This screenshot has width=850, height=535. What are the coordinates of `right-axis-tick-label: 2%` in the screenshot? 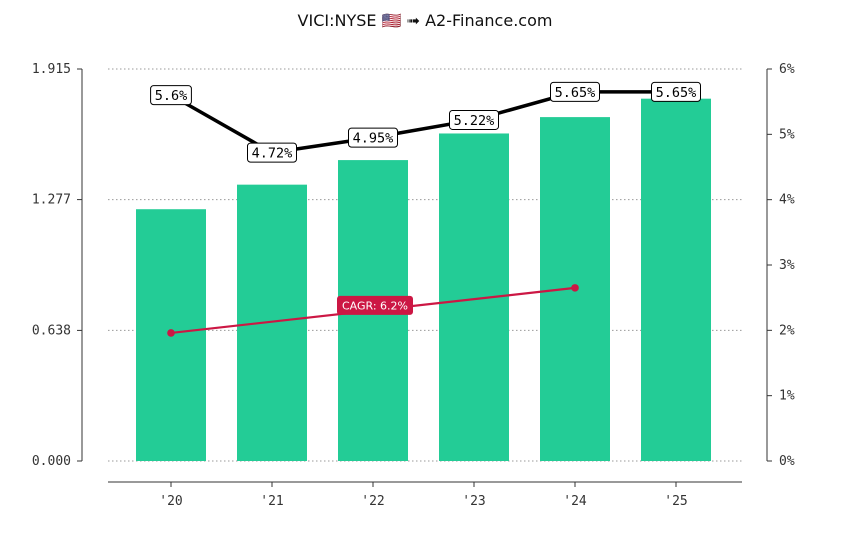 It's located at (787, 330).